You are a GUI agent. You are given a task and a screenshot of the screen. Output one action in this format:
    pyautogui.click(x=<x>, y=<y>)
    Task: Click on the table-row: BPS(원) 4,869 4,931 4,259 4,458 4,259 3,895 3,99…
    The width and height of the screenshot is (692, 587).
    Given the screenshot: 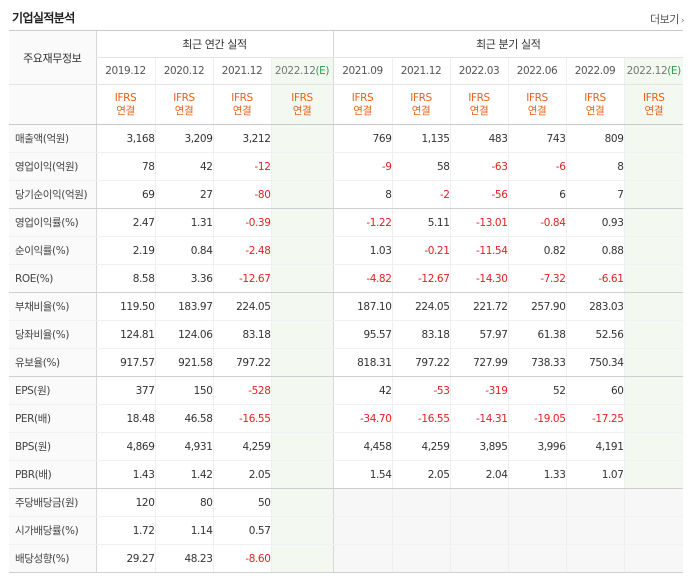 What is the action you would take?
    pyautogui.click(x=346, y=446)
    